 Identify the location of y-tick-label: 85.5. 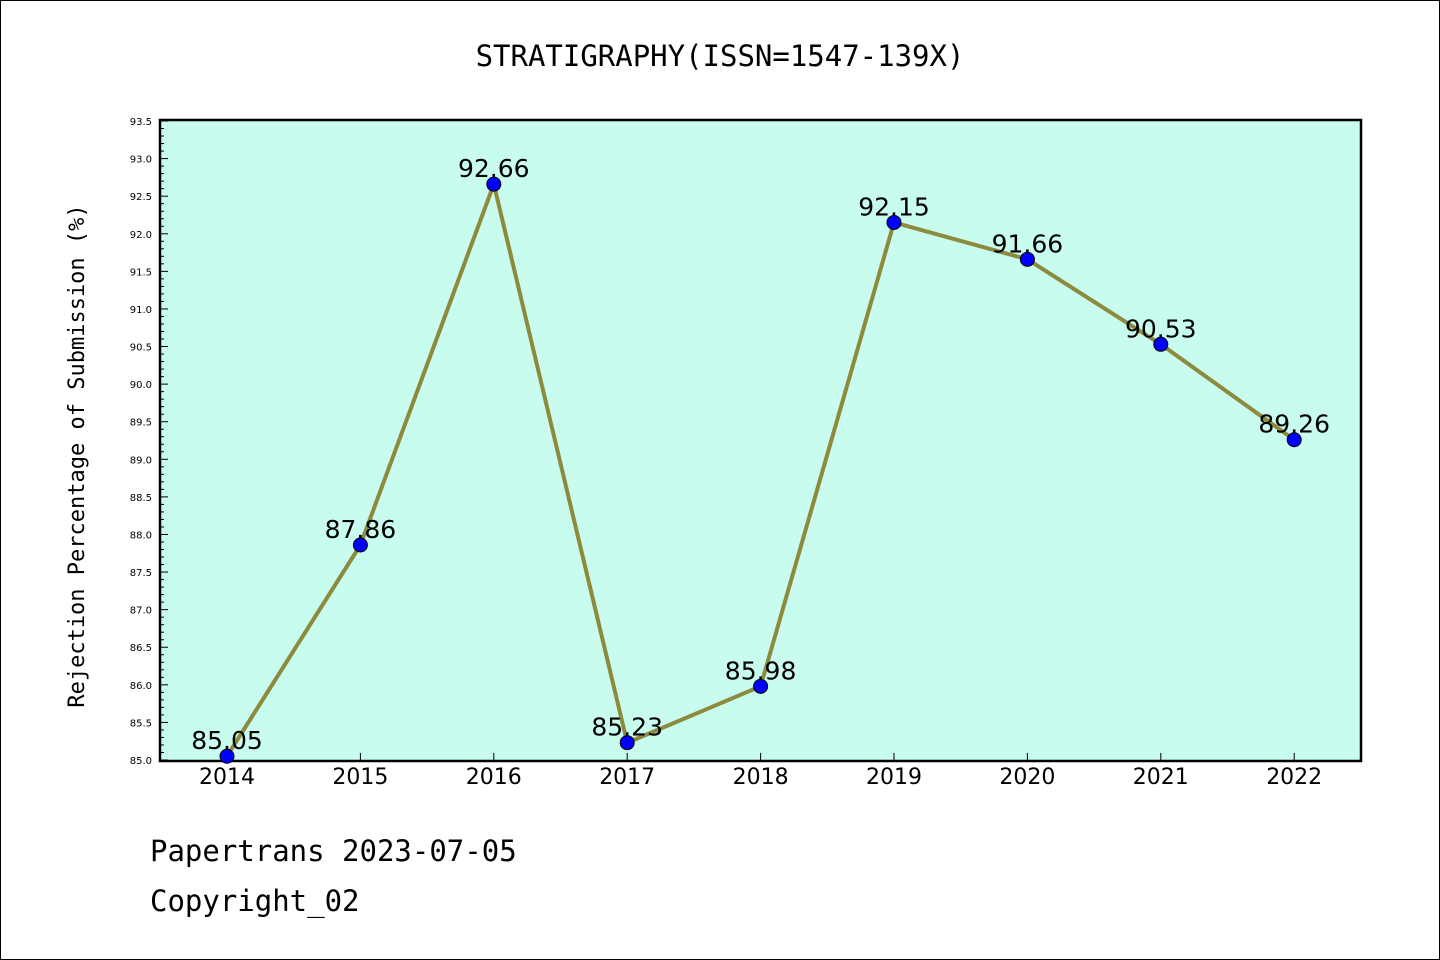
(141, 723).